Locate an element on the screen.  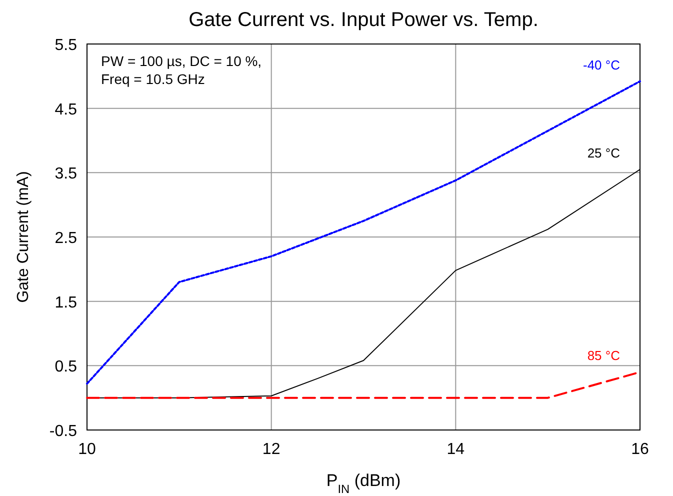
series-label: -40 °C is located at coordinates (601, 64).